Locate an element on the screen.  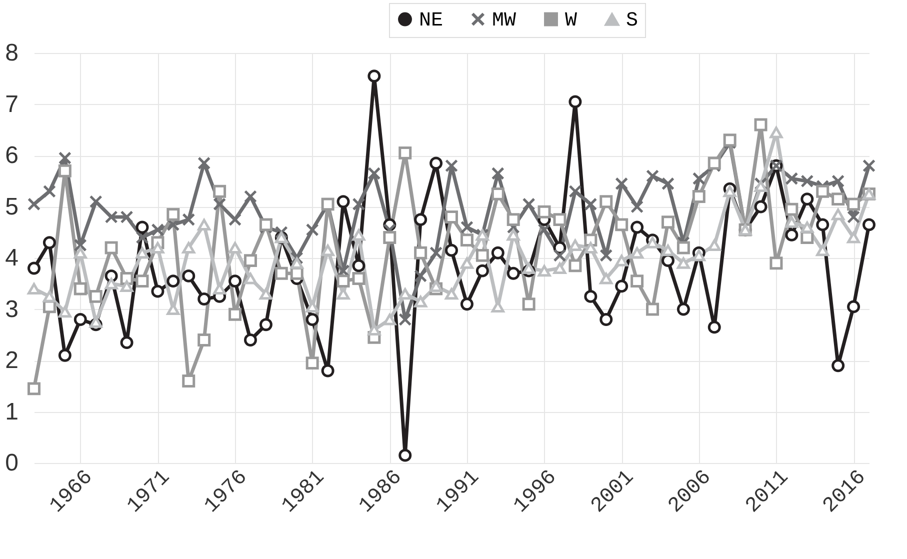
legend-label: MW is located at coordinates (504, 20).